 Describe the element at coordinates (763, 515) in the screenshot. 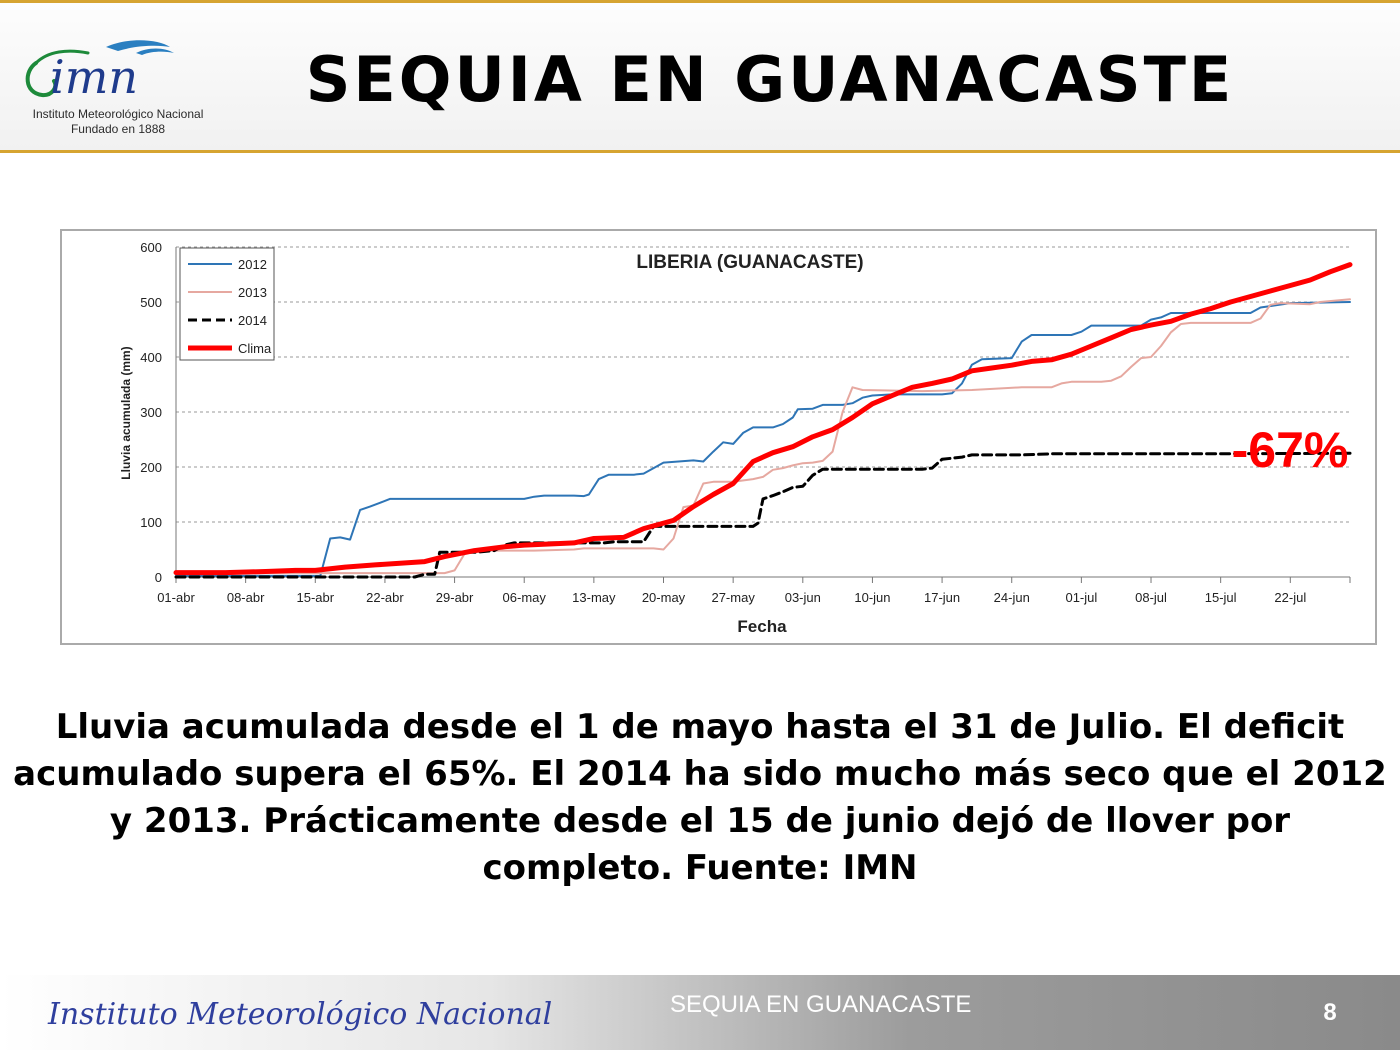

I see `series-line-2014` at that location.